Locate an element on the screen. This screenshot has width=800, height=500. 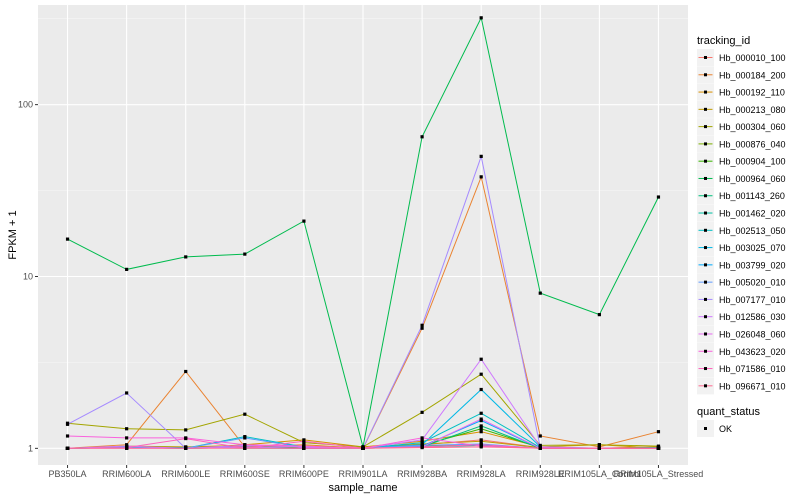
legend-label: Hb_000010_100 is located at coordinates (752, 58).